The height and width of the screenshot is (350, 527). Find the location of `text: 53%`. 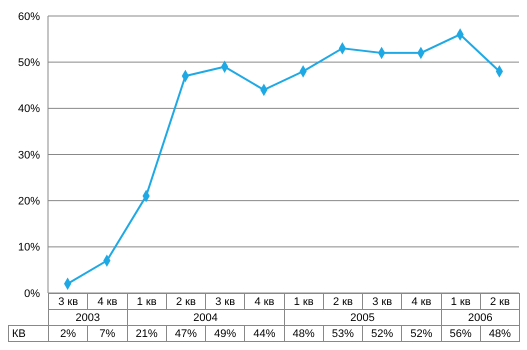

text: 53% is located at coordinates (343, 334).